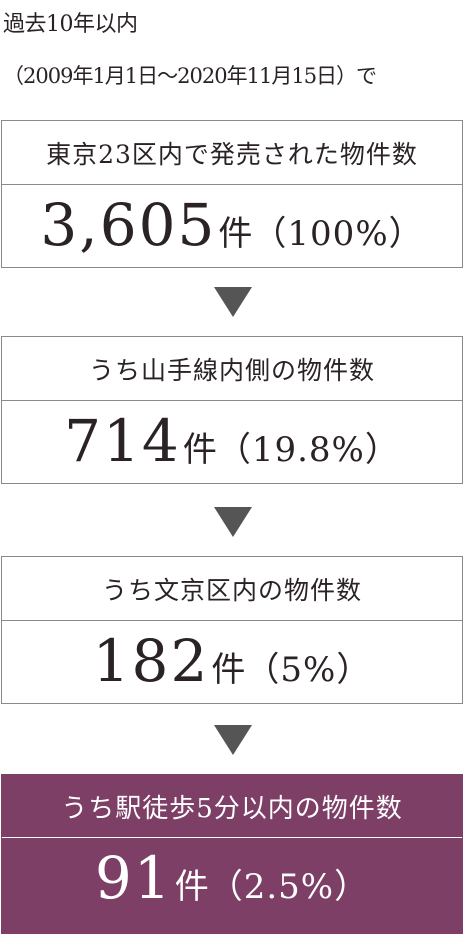  What do you see at coordinates (128, 225) in the screenshot?
I see `count-value: 3,605` at bounding box center [128, 225].